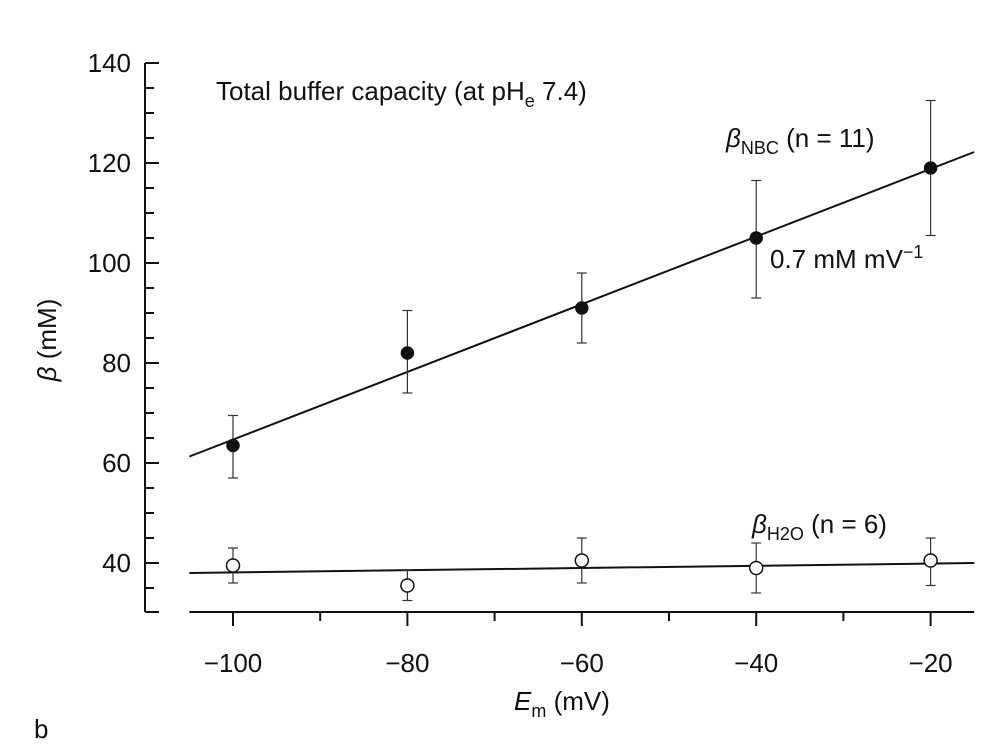 The image size is (1005, 750). What do you see at coordinates (931, 663) in the screenshot?
I see `x-tick-label: −20` at bounding box center [931, 663].